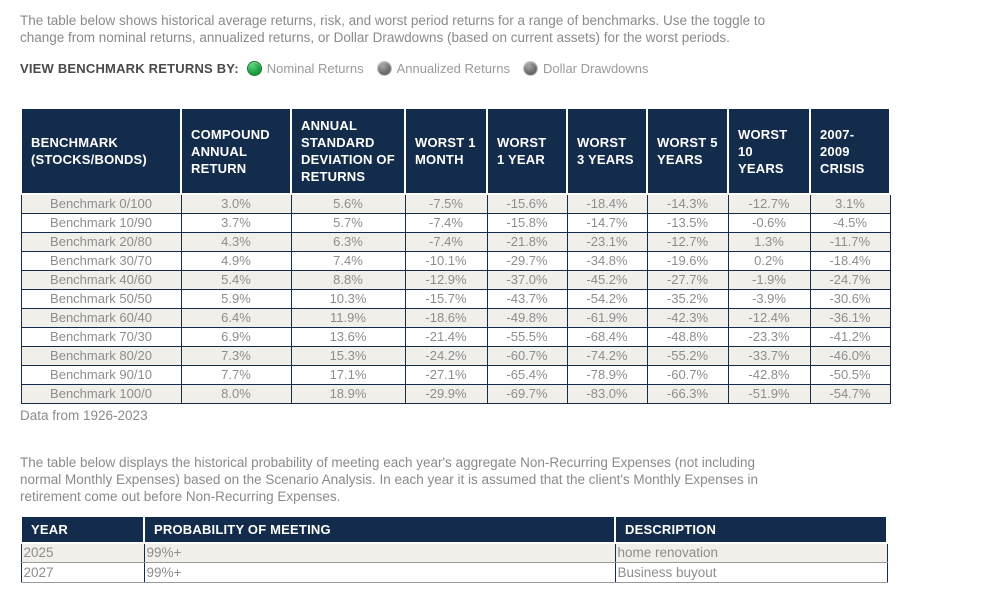 This screenshot has width=1004, height=605. What do you see at coordinates (446, 393) in the screenshot?
I see `table-cell: -29.9%` at bounding box center [446, 393].